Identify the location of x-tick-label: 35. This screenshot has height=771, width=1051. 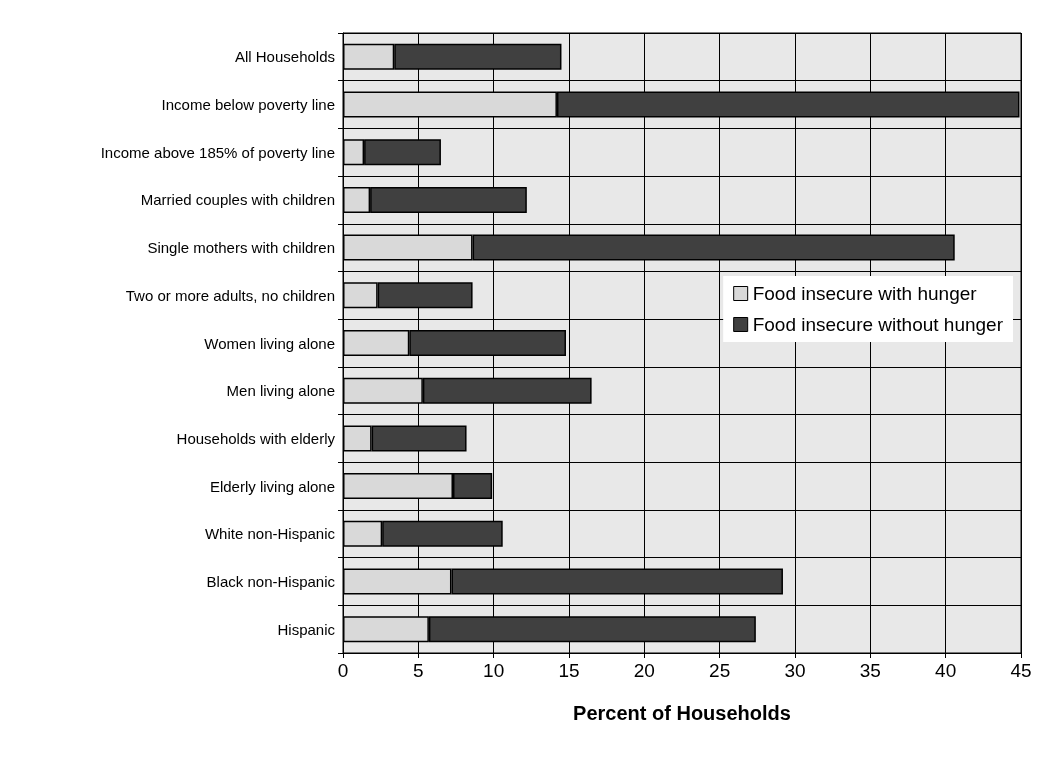
(870, 670).